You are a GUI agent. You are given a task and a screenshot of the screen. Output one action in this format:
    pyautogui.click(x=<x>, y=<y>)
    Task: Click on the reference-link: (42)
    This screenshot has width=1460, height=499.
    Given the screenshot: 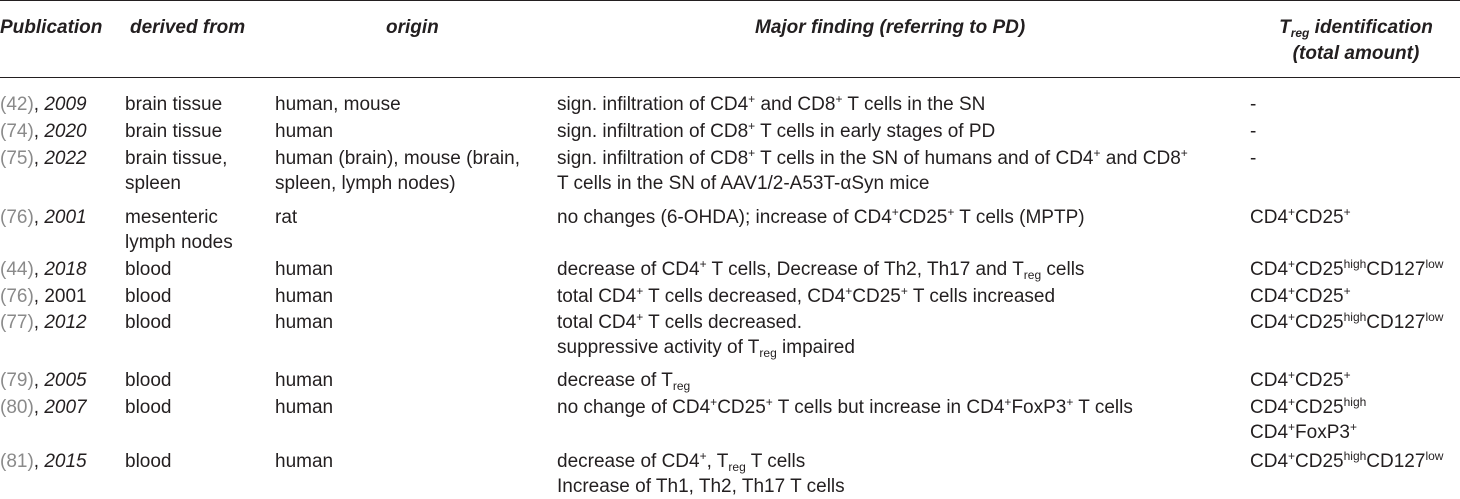 What is the action you would take?
    pyautogui.click(x=17, y=104)
    